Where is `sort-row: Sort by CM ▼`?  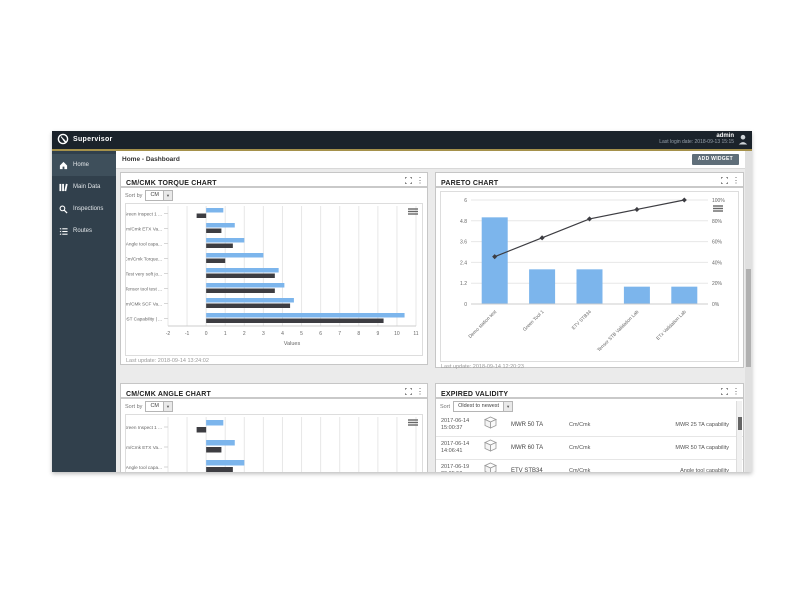
sort-row: Sort by CM ▼ is located at coordinates (274, 406).